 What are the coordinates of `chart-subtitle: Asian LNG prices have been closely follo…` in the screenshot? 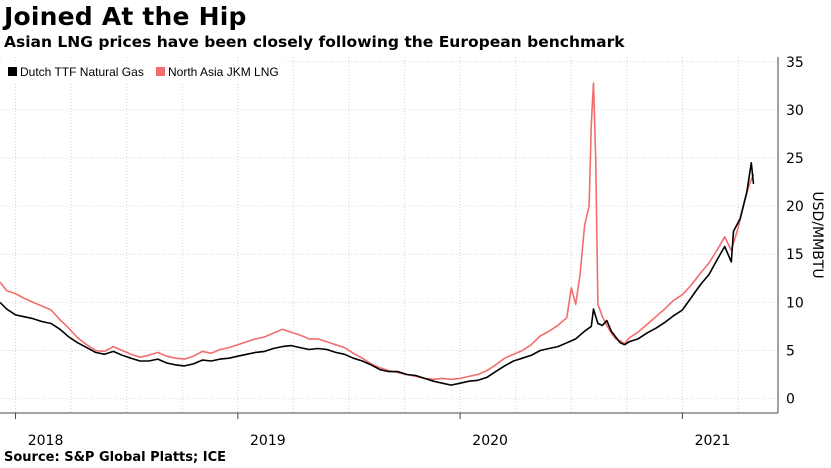 It's located at (314, 42).